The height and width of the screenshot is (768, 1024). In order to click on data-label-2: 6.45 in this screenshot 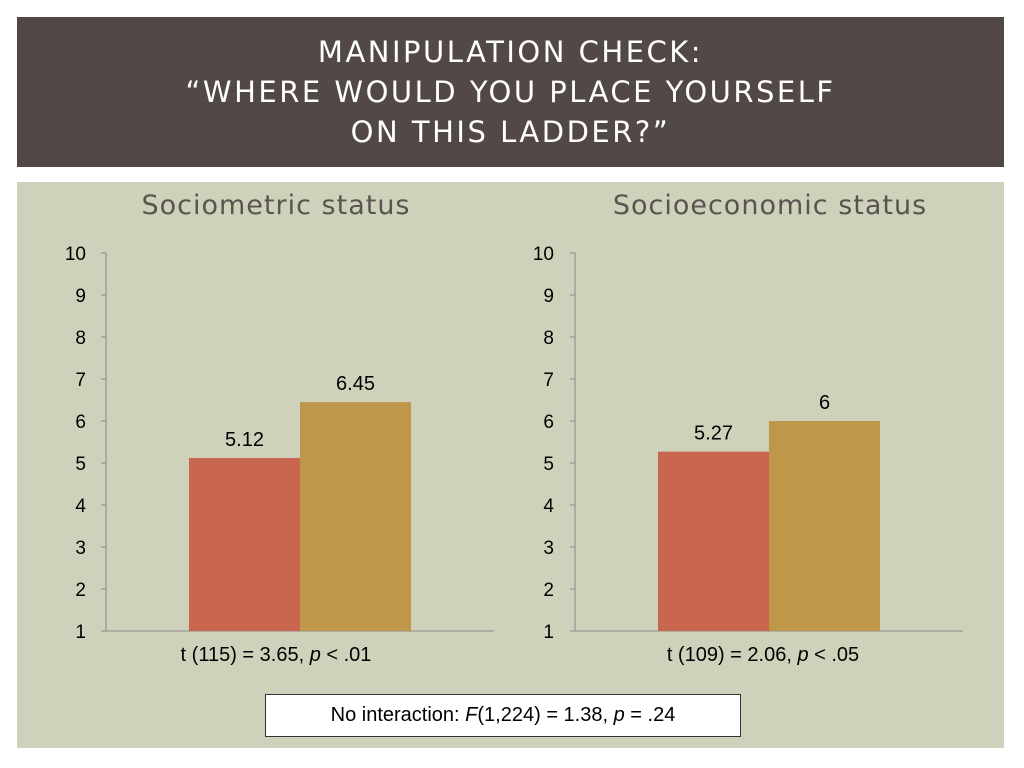, I will do `click(355, 384)`.